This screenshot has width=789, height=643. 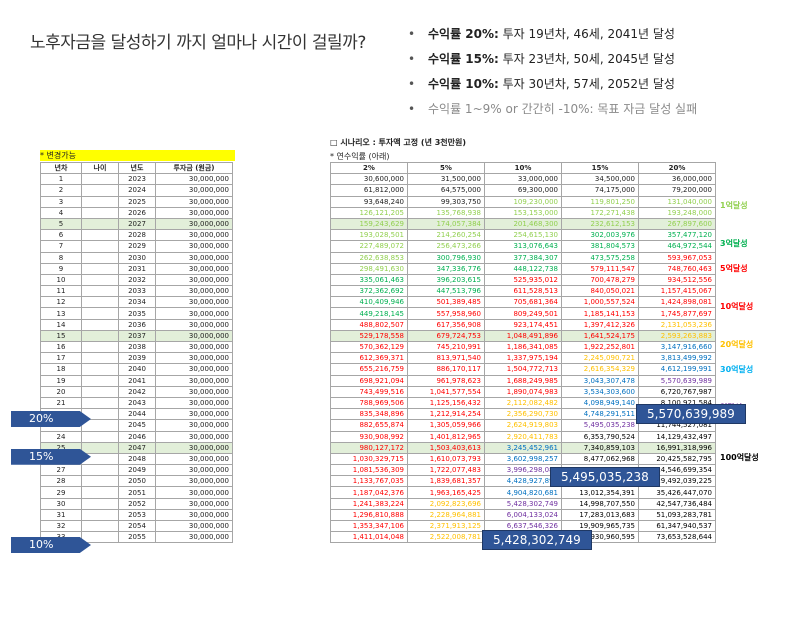 I want to click on header-rate-15: 15%, so click(x=600, y=168).